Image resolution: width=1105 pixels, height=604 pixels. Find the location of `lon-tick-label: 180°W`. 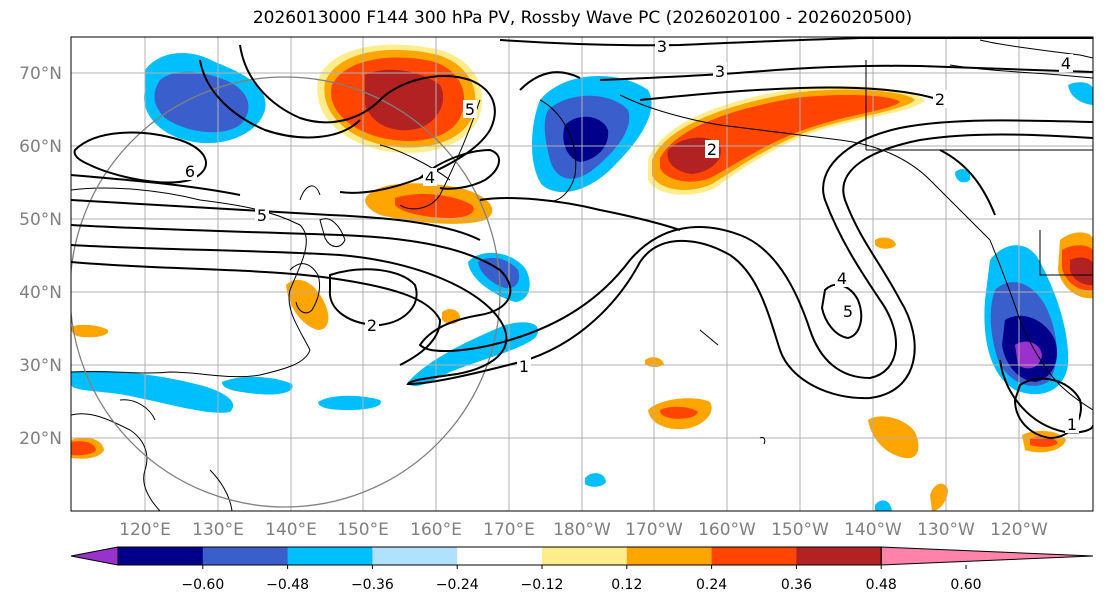

lon-tick-label: 180°W is located at coordinates (582, 530).